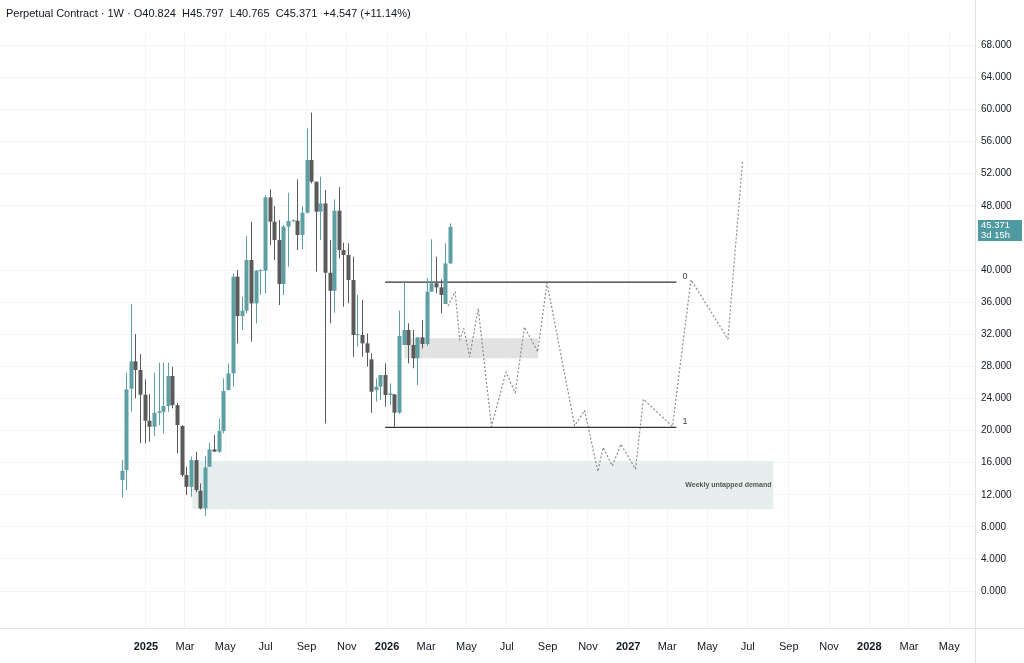  I want to click on x-tick-label: 2025, so click(146, 645).